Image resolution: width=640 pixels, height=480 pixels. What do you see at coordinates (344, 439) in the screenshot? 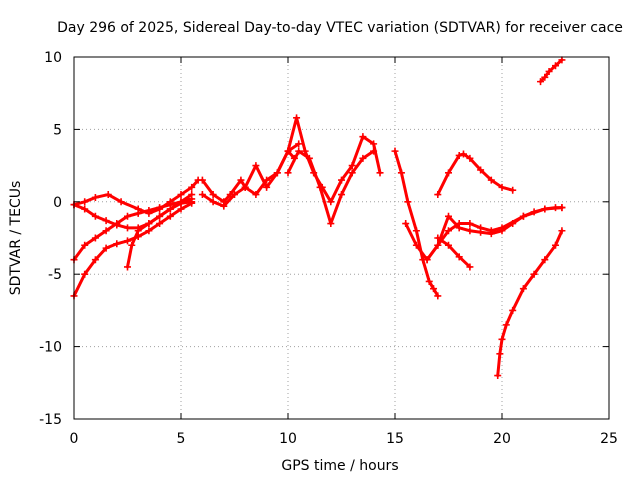
I see `x-tick-labels: 0 5 10 15 20 25` at bounding box center [344, 439].